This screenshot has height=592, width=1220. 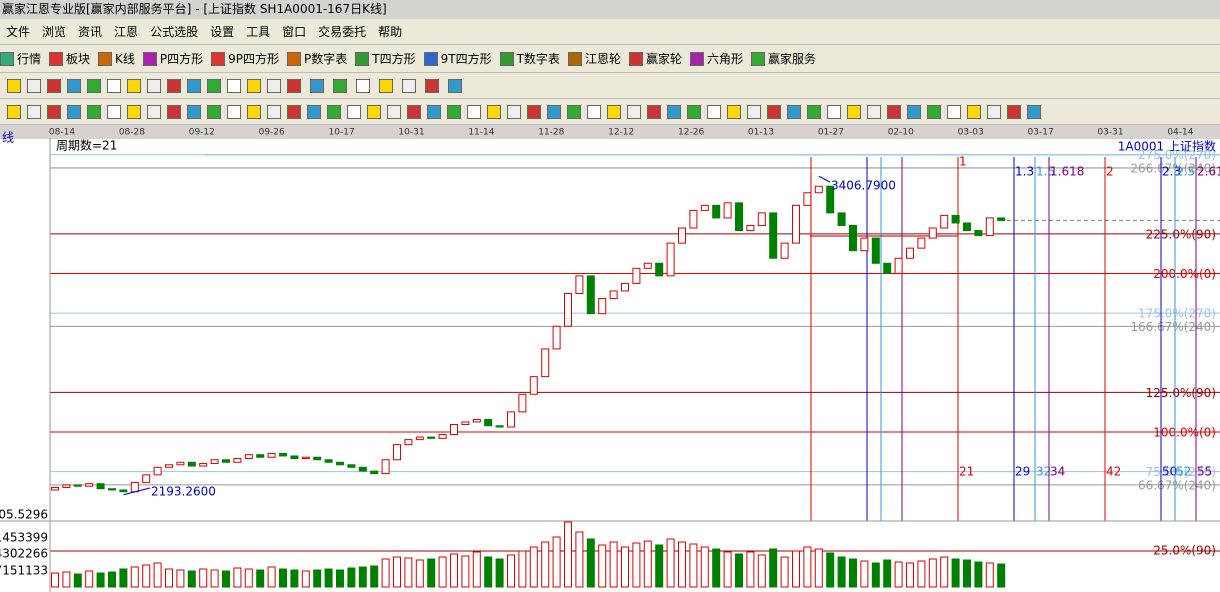 What do you see at coordinates (457, 58) in the screenshot?
I see `toolbar-button: 9T四方形` at bounding box center [457, 58].